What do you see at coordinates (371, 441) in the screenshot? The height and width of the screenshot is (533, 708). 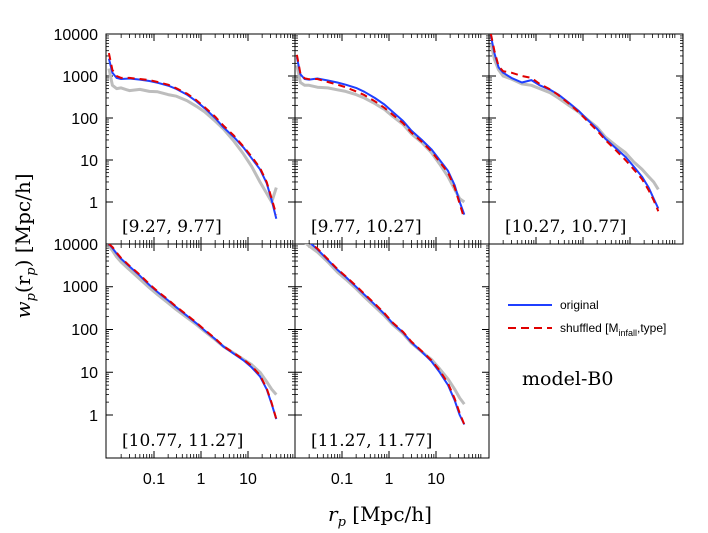 I see `panel-label: [11.27, 11.77]` at bounding box center [371, 441].